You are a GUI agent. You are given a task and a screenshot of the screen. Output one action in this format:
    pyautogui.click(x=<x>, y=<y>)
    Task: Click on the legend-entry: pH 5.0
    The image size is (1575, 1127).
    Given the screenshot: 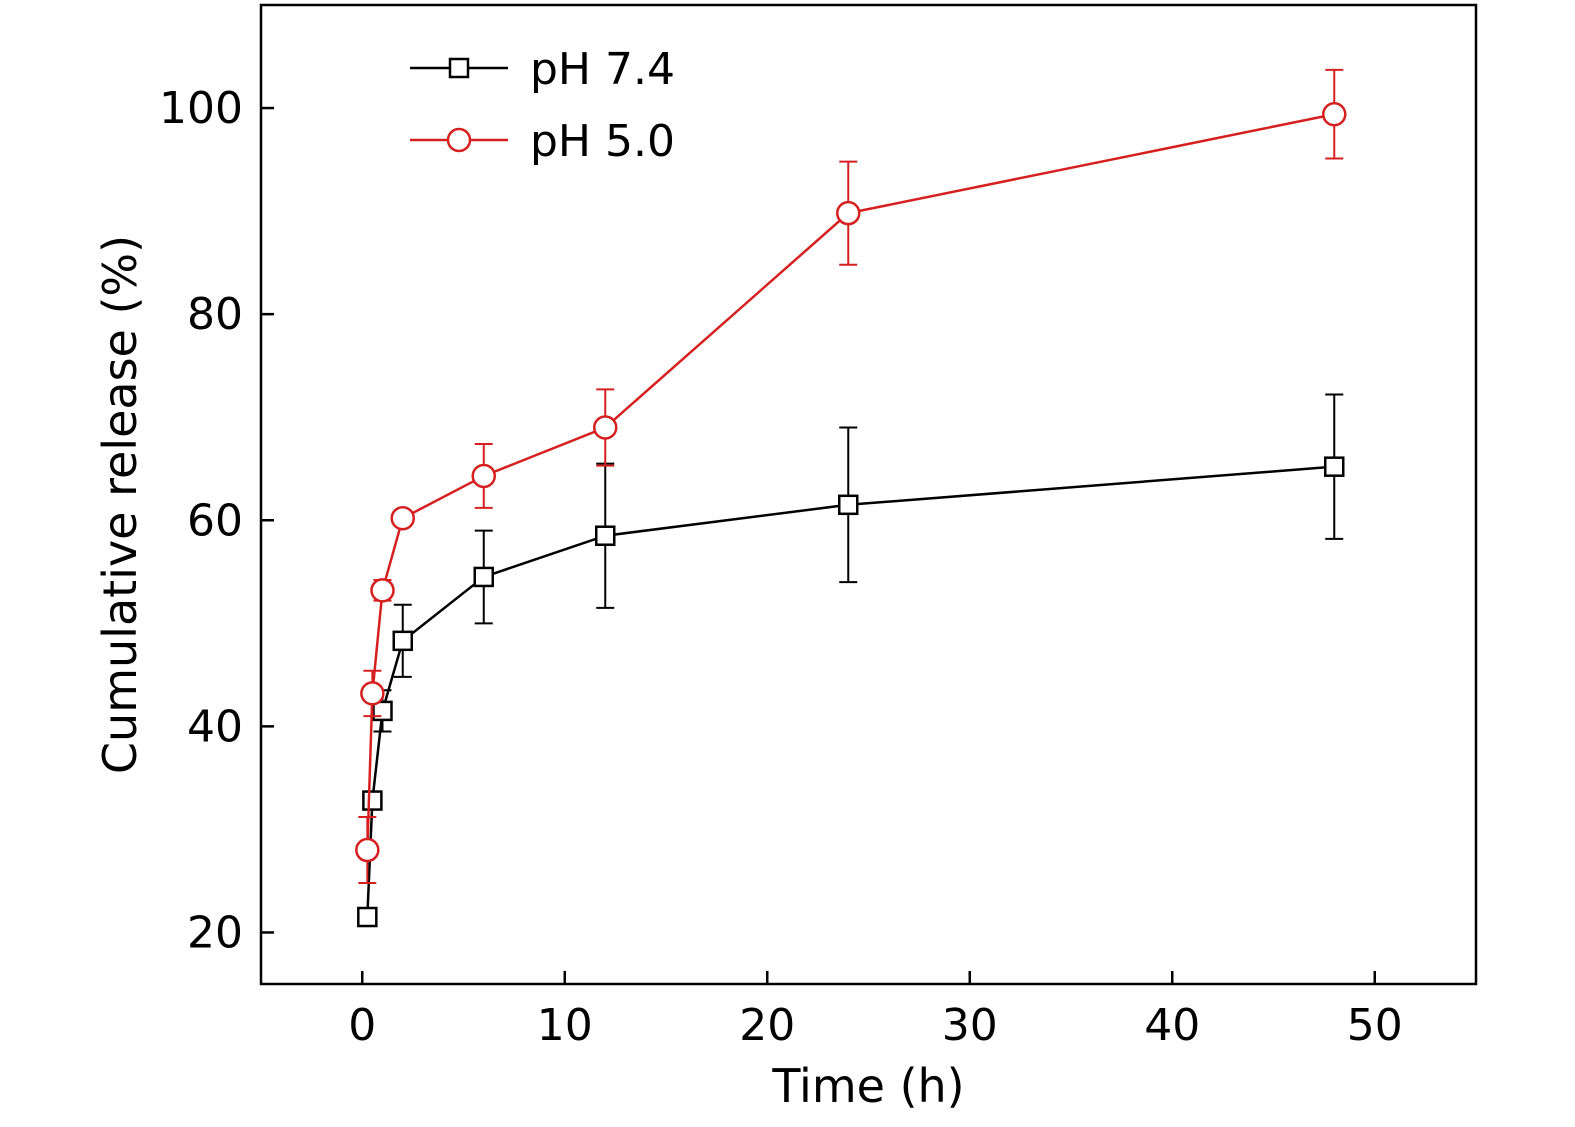 What is the action you would take?
    pyautogui.click(x=542, y=141)
    